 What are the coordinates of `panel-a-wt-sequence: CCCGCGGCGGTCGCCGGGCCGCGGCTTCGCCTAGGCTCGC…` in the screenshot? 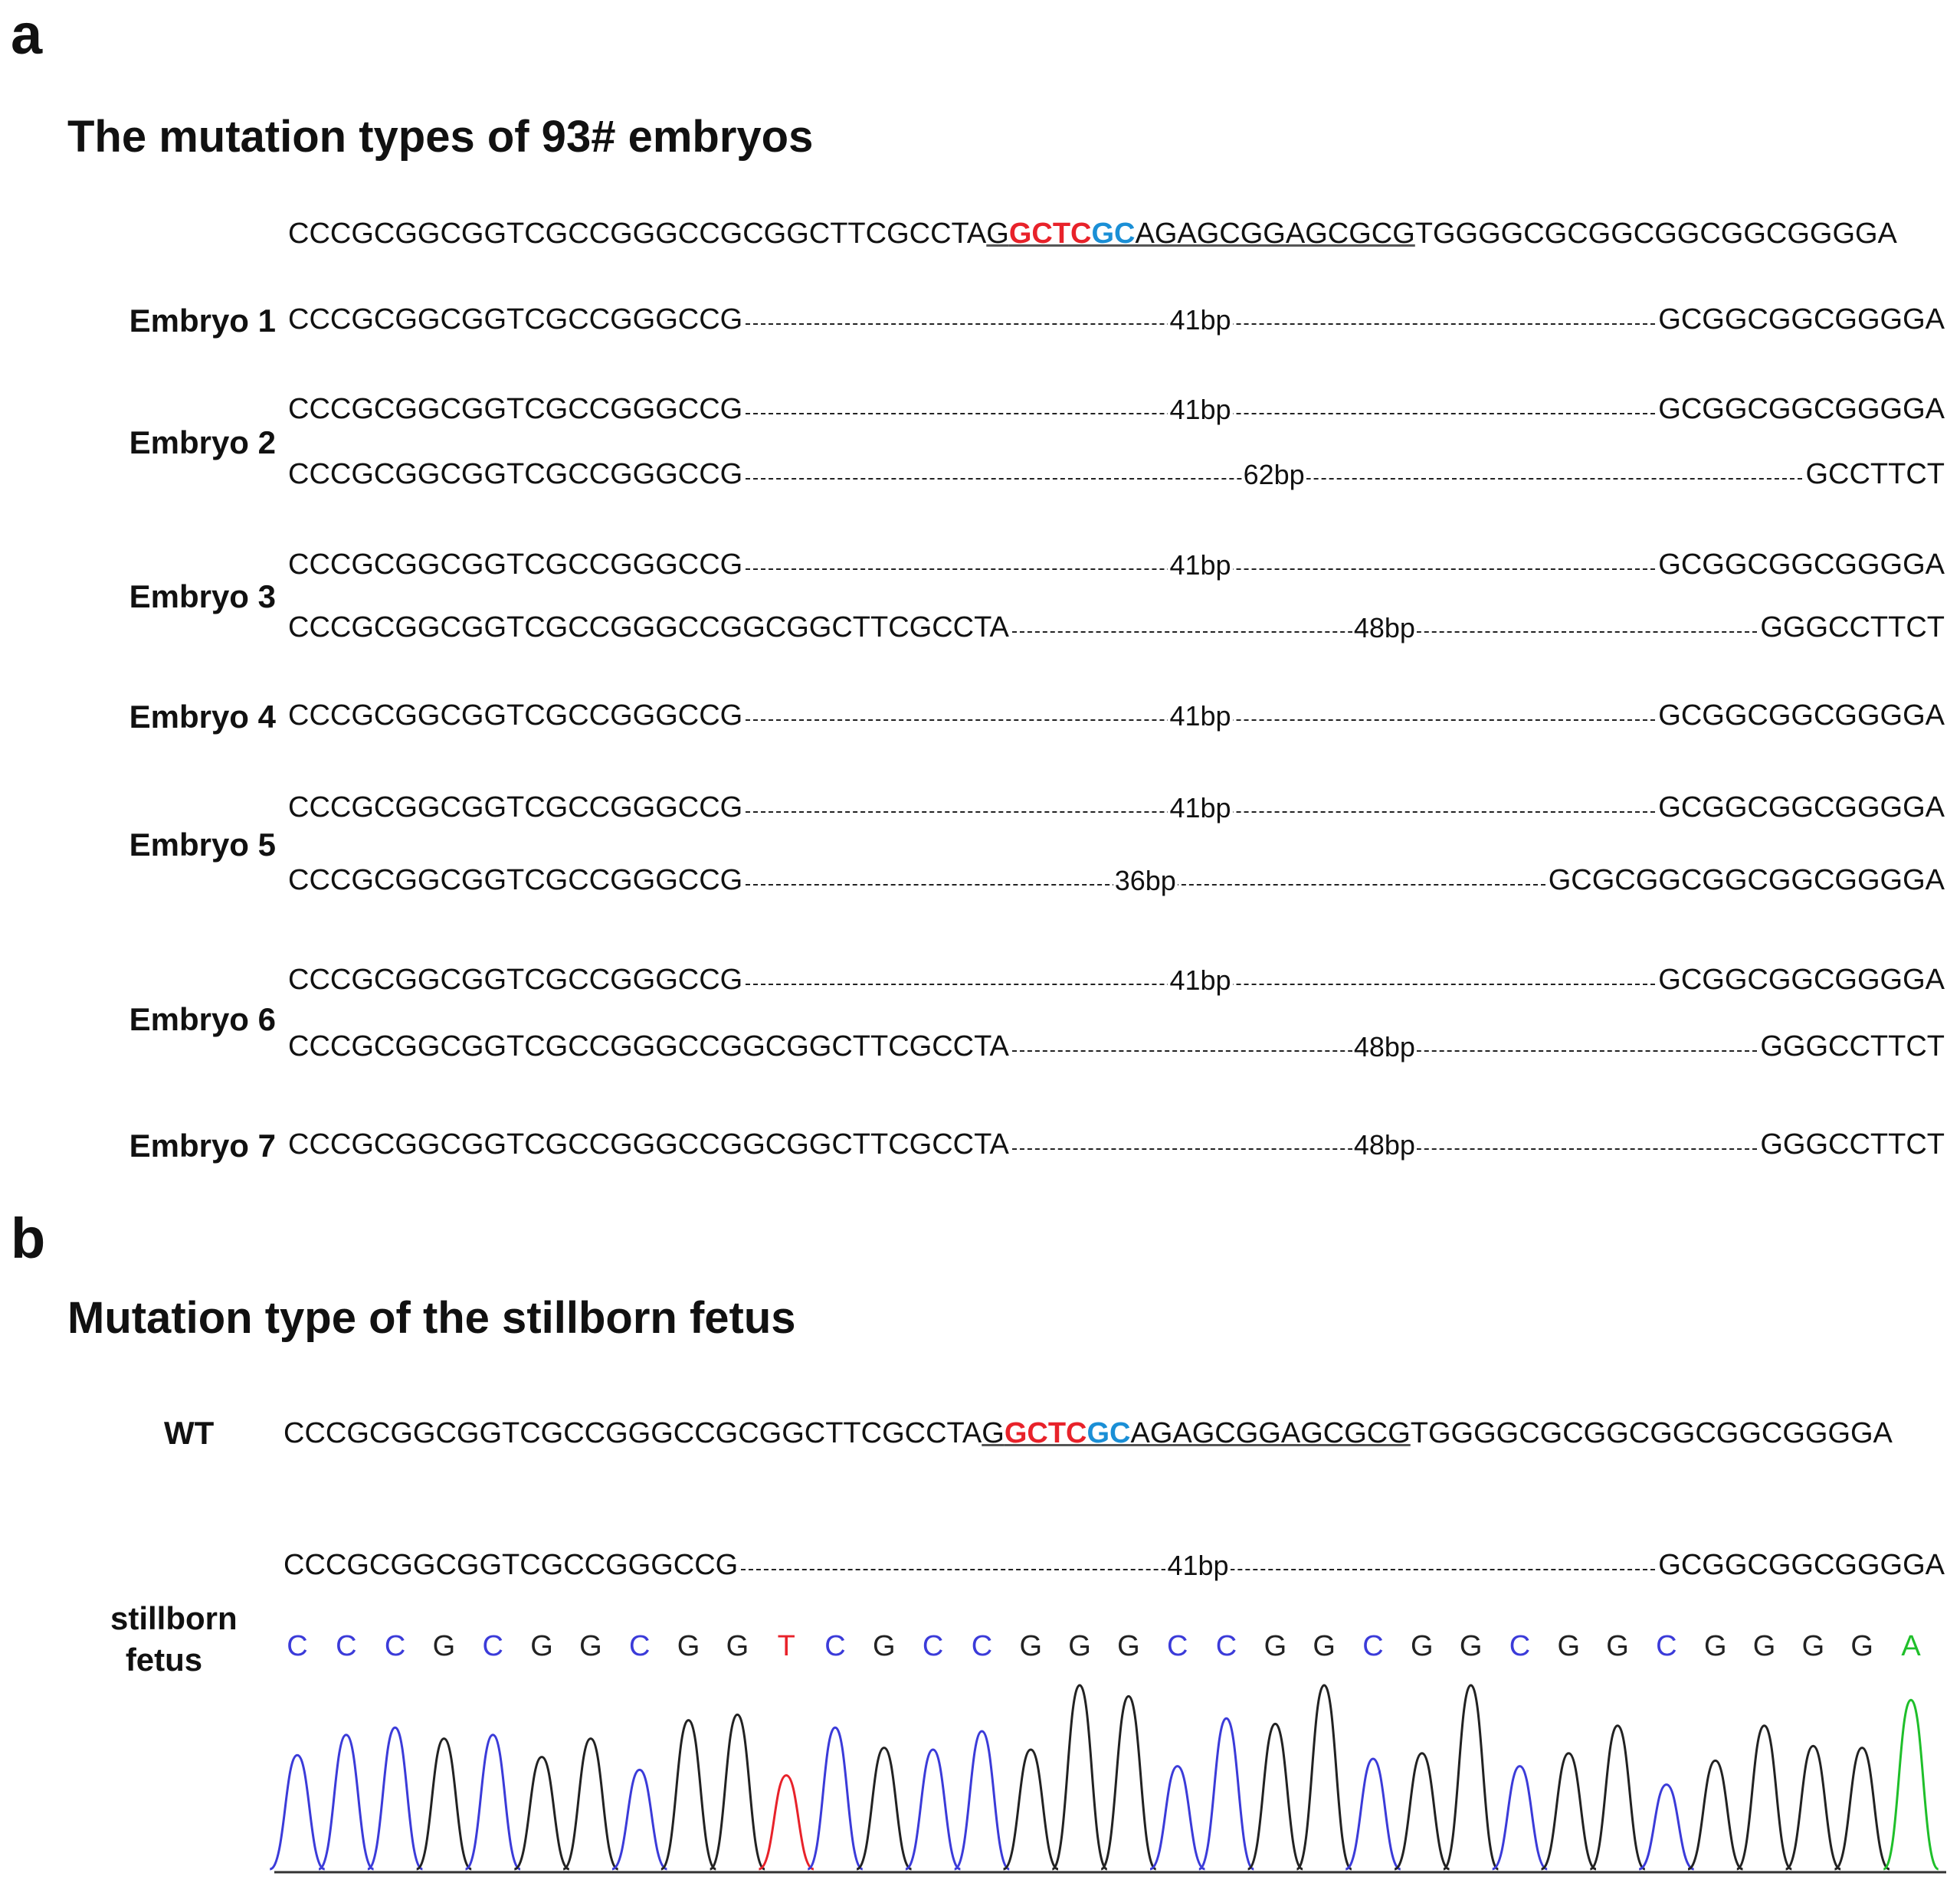 It's located at (1092, 233).